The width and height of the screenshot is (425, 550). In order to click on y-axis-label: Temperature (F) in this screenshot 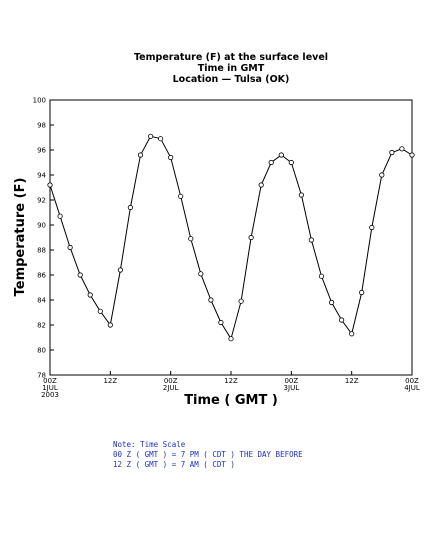, I will do `click(20, 237)`.